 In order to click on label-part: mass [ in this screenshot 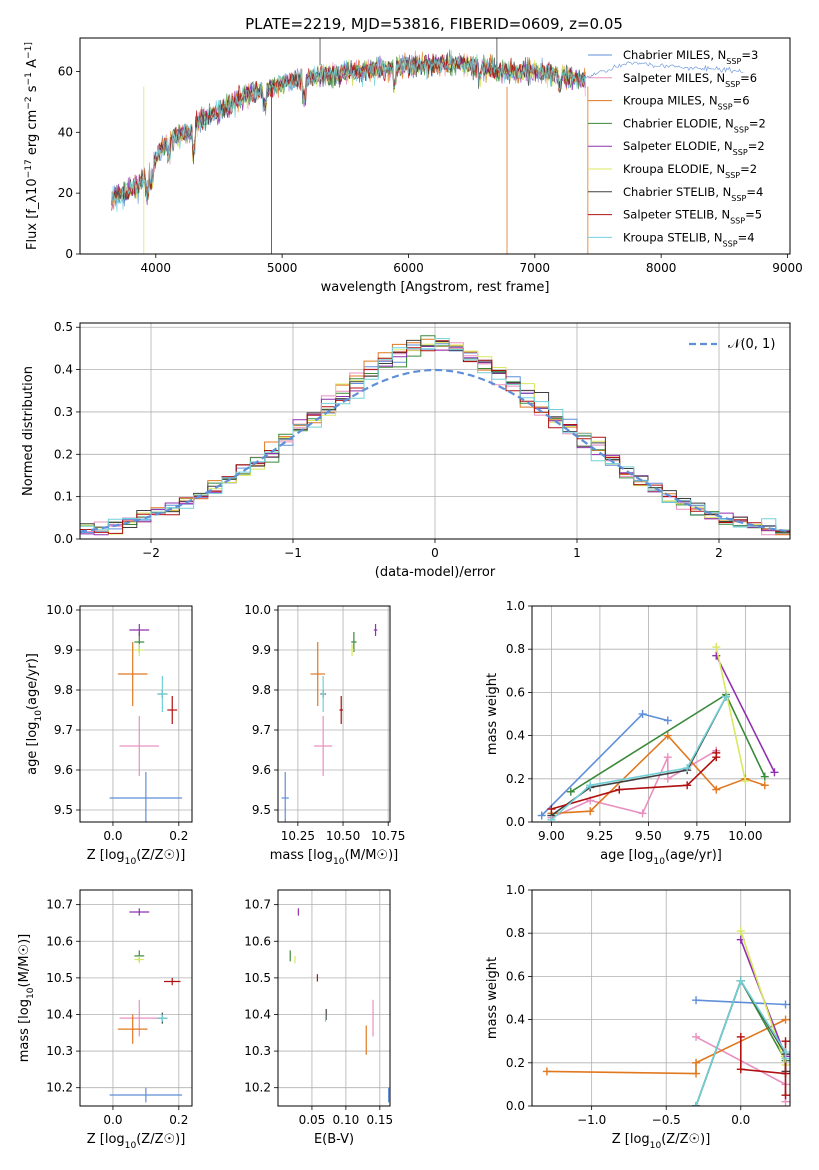, I will do `click(24, 1040)`.